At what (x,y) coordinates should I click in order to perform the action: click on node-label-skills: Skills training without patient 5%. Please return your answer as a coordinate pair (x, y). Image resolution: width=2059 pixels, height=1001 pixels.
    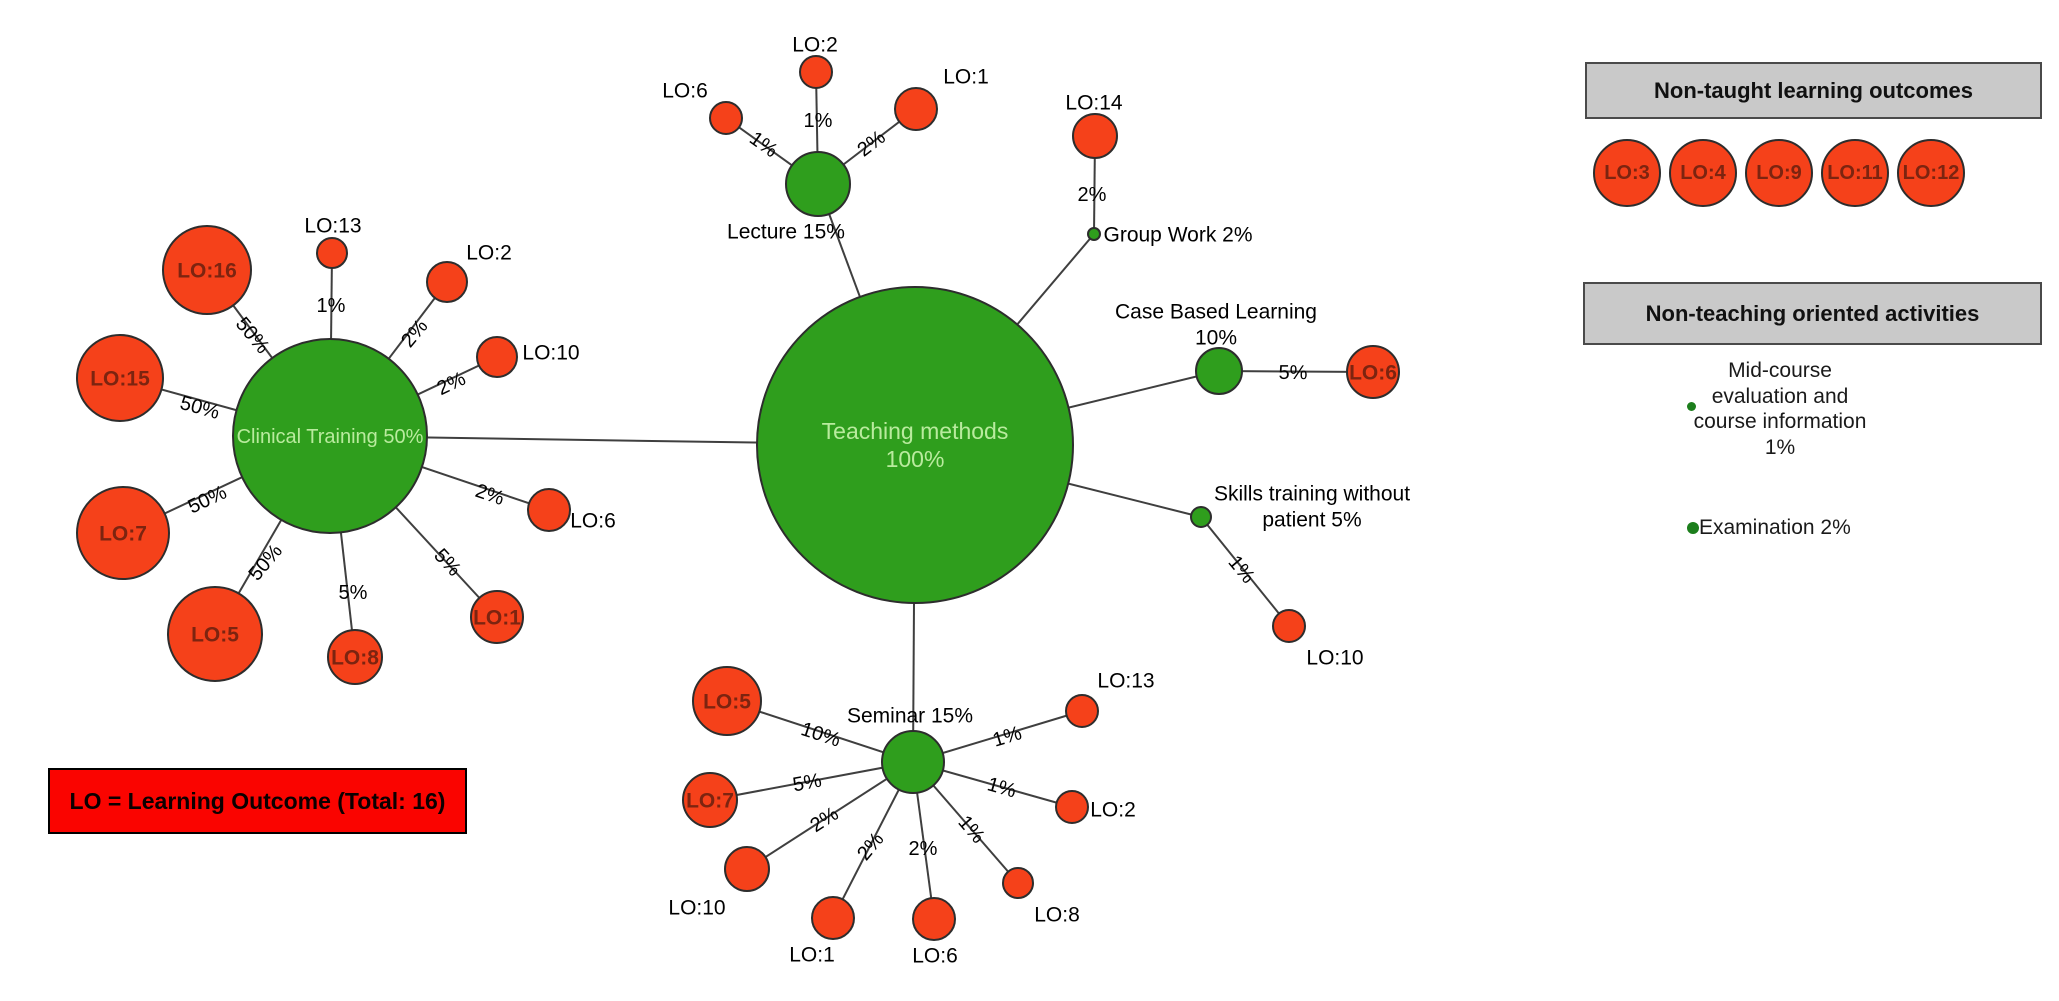
    Looking at the image, I should click on (1312, 506).